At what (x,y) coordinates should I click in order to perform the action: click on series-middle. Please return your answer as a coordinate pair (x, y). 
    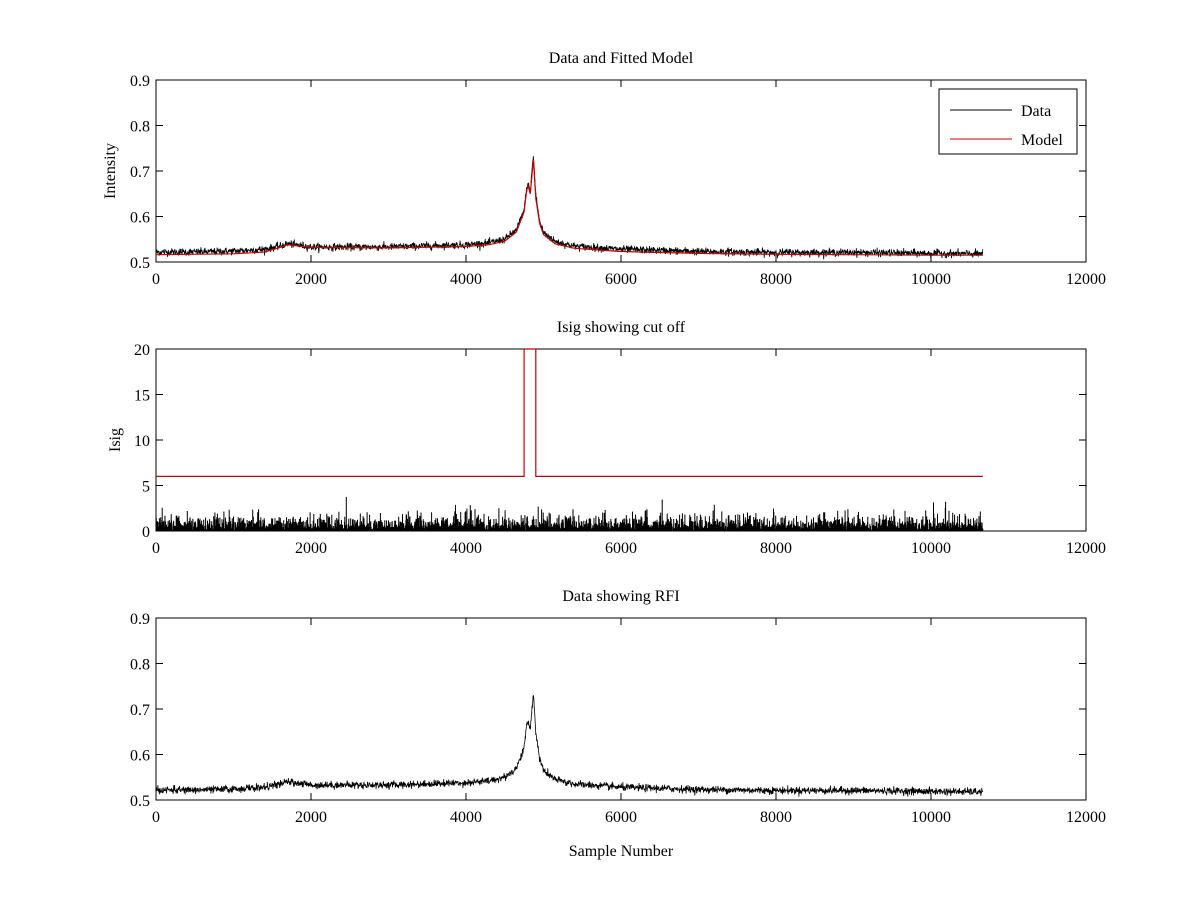
    Looking at the image, I should click on (569, 439).